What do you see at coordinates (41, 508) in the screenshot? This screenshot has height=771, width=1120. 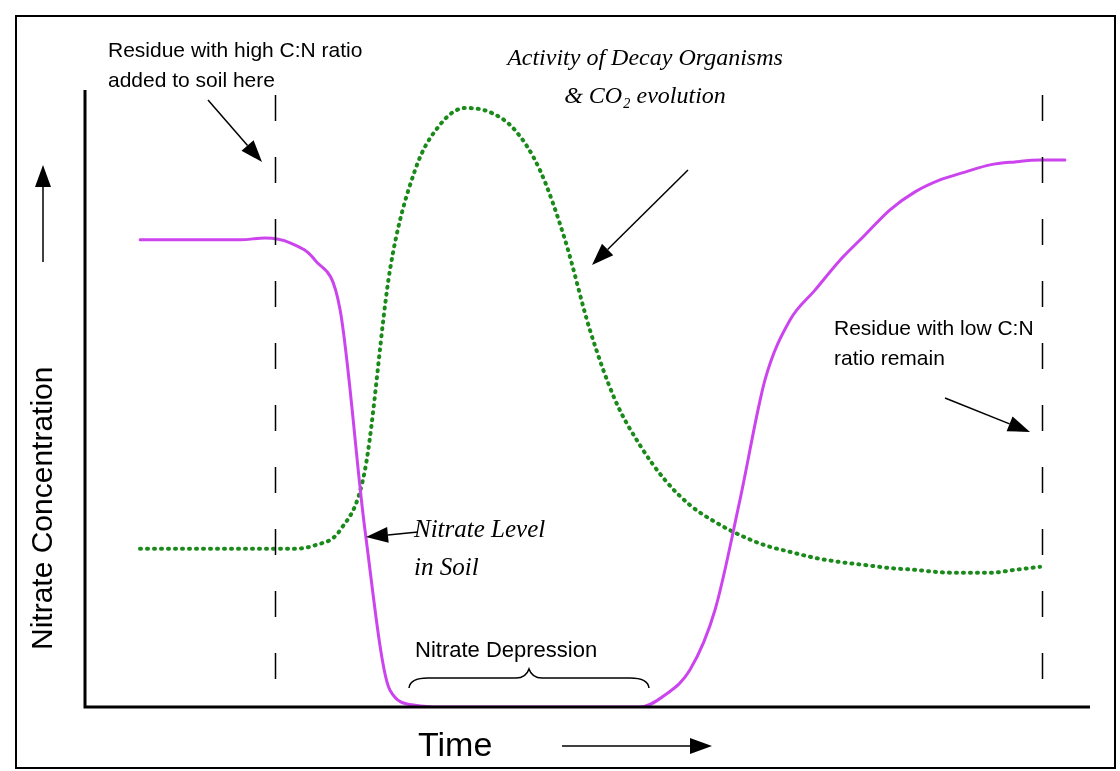 I see `y-axis-title: Nitrate Concentration` at bounding box center [41, 508].